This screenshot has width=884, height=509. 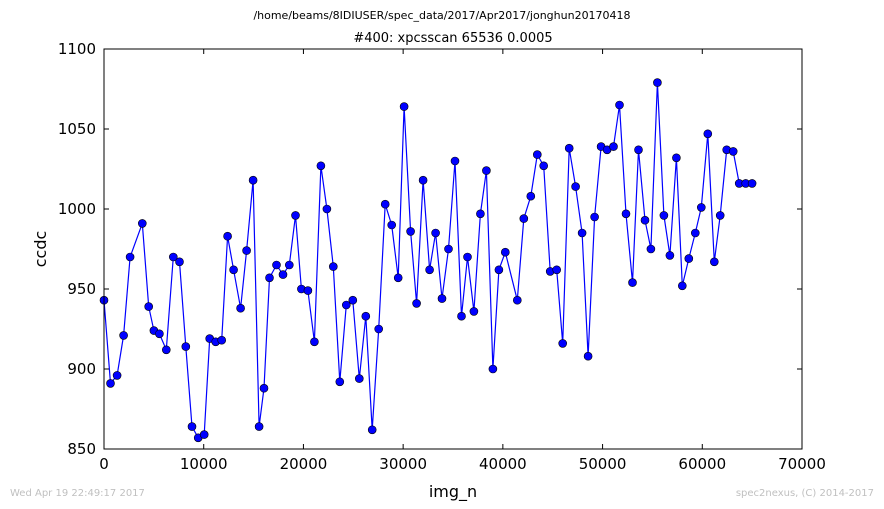 What do you see at coordinates (81, 289) in the screenshot?
I see `y-tick-label: 950` at bounding box center [81, 289].